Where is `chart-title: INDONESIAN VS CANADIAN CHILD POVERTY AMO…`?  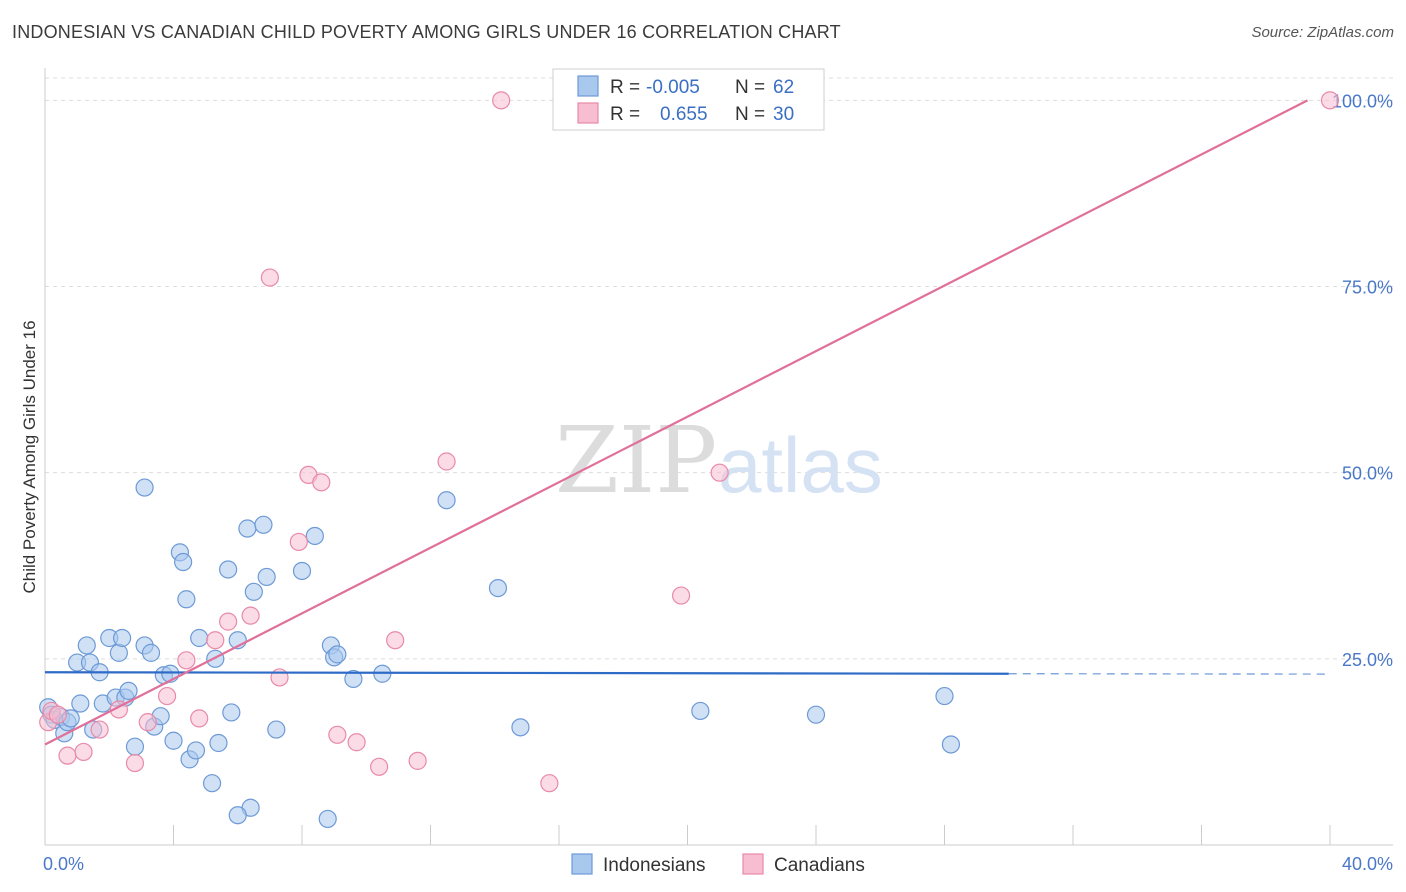 chart-title: INDONESIAN VS CANADIAN CHILD POVERTY AMO… is located at coordinates (426, 32).